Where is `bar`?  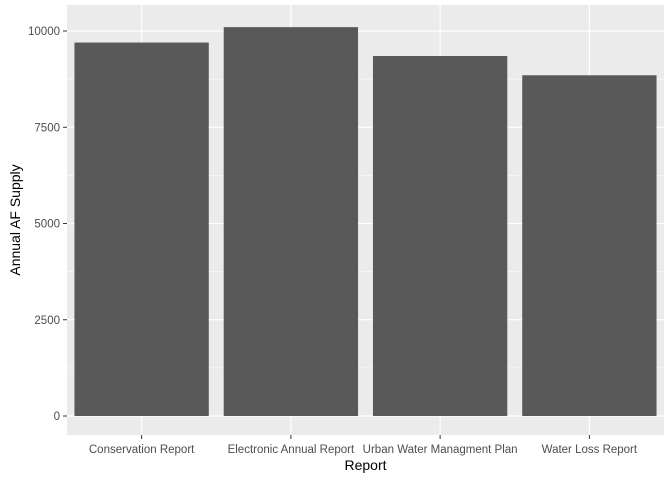 bar is located at coordinates (589, 246).